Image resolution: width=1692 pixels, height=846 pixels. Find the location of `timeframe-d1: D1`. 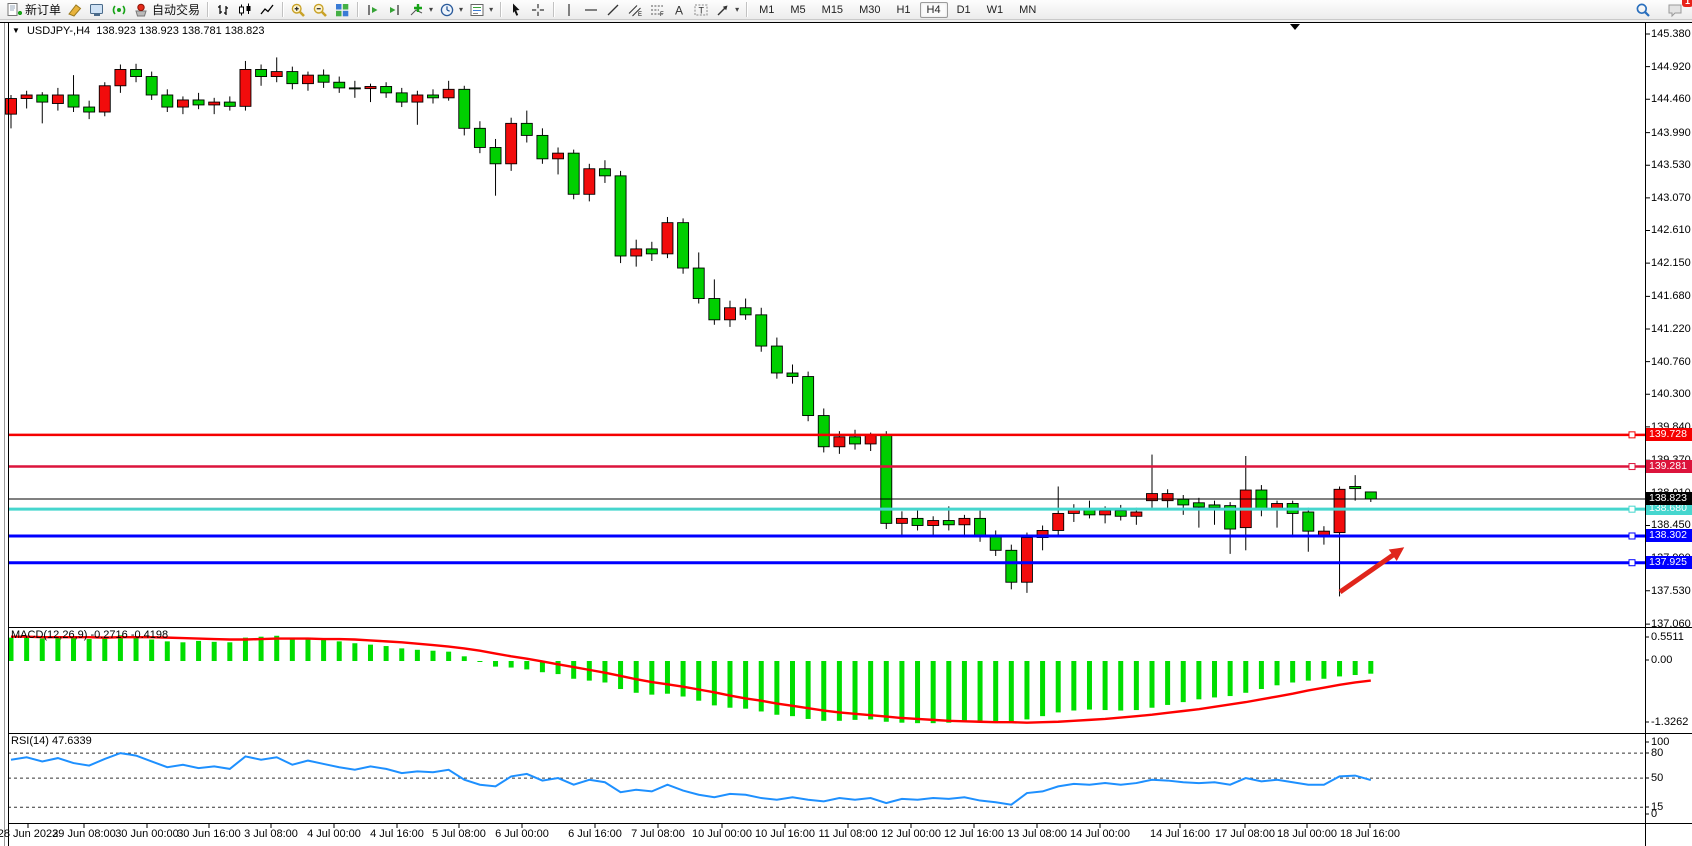

timeframe-d1: D1 is located at coordinates (963, 9).